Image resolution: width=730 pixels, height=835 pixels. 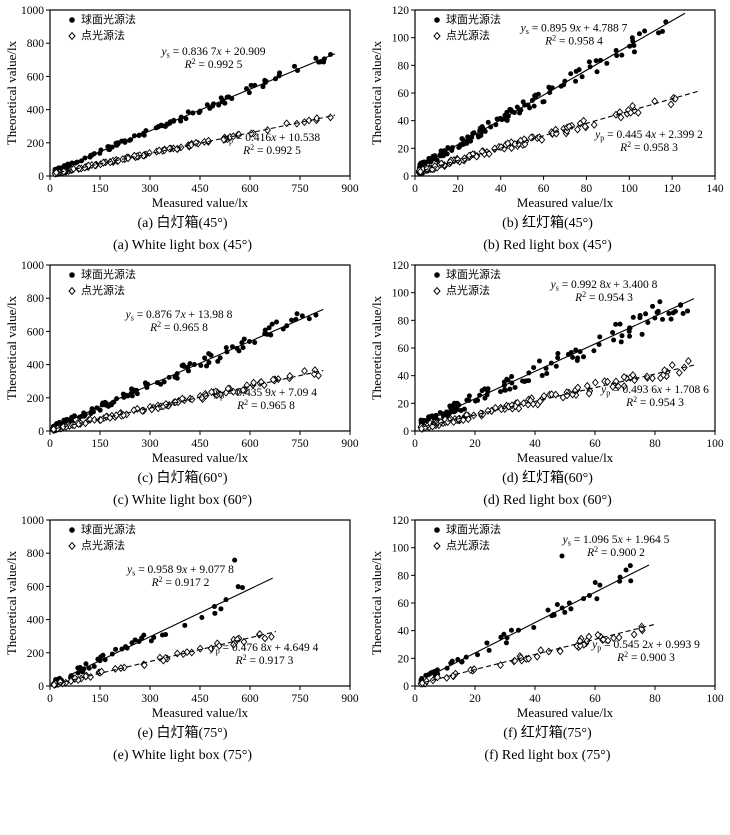 I want to click on legend-circle-filled-icon, so click(x=436, y=20).